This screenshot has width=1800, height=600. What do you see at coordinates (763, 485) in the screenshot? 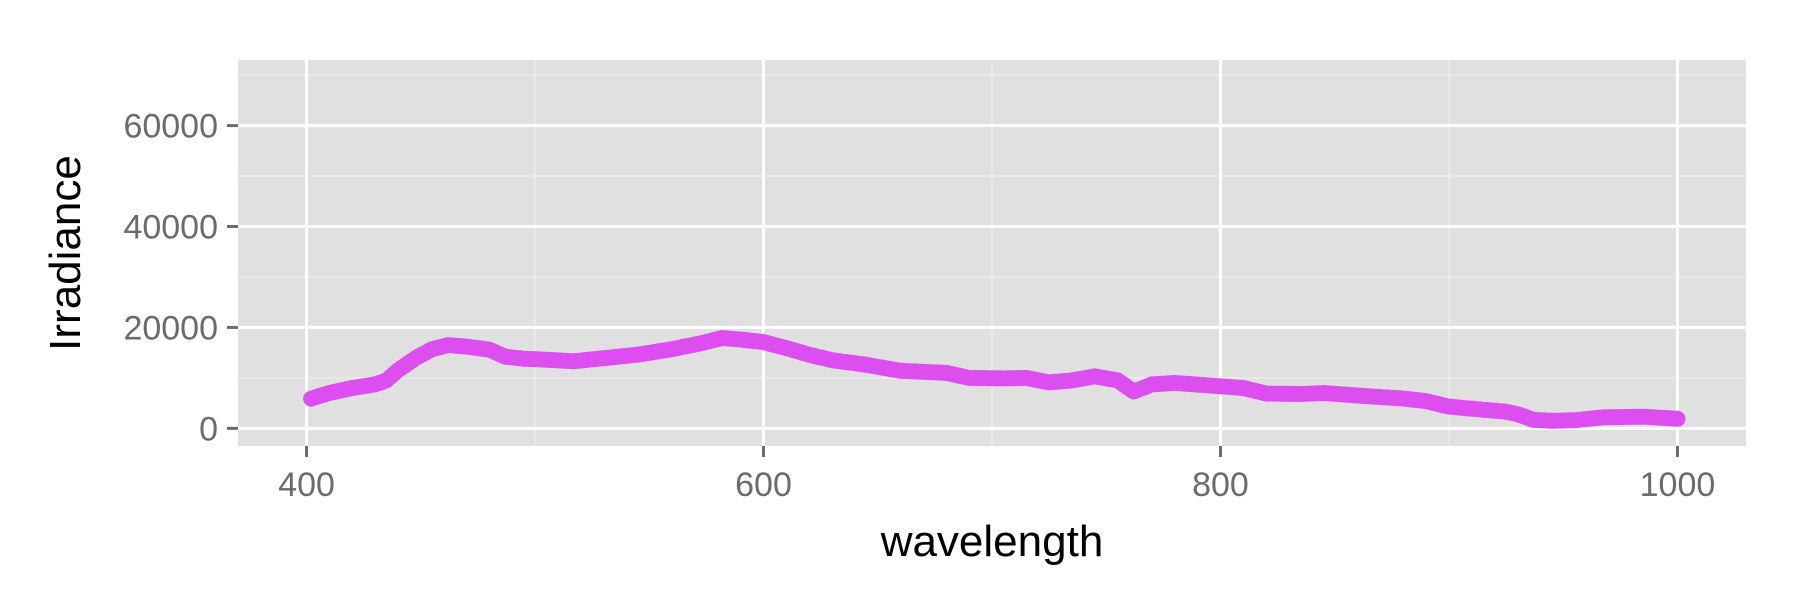
I see `x-tick-label: 600` at bounding box center [763, 485].